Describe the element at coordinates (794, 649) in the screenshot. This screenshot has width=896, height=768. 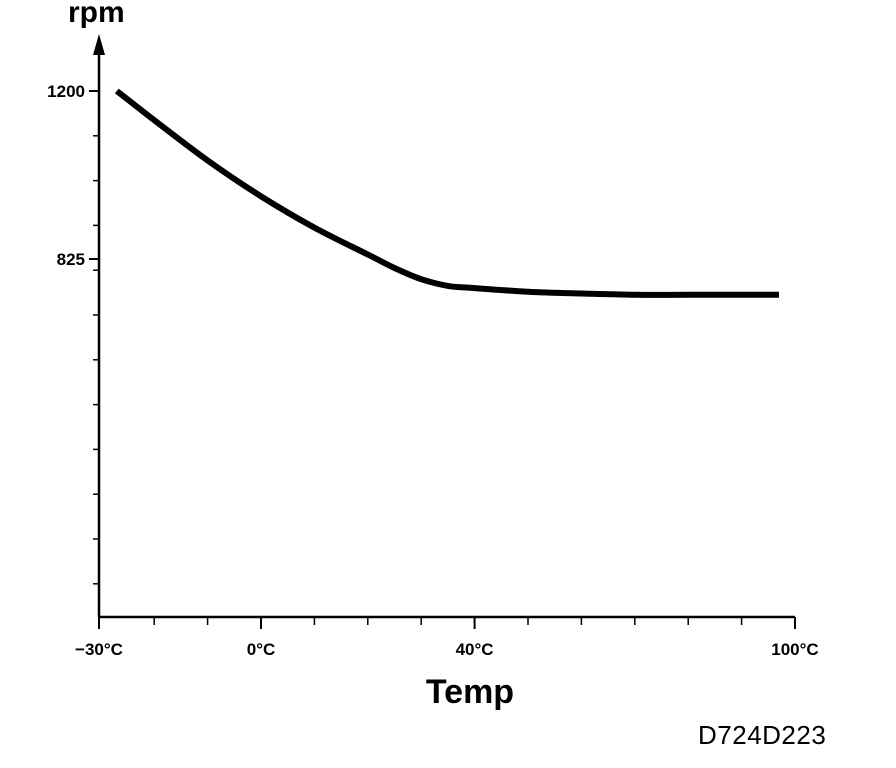
I see `x-tick-label: 100°C` at that location.